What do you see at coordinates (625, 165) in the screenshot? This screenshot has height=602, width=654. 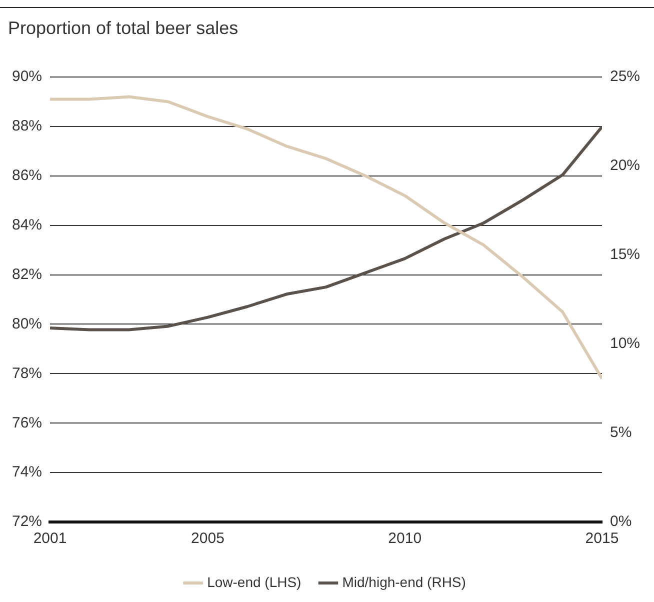 I see `y2-tick-label: 20%` at bounding box center [625, 165].